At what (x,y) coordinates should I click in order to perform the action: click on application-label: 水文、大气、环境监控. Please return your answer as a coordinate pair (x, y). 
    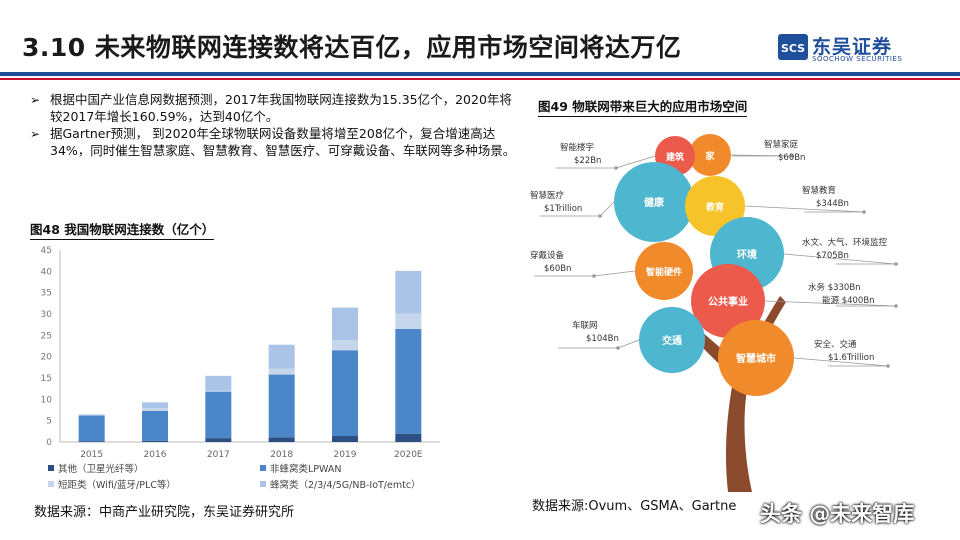
    Looking at the image, I should click on (845, 242).